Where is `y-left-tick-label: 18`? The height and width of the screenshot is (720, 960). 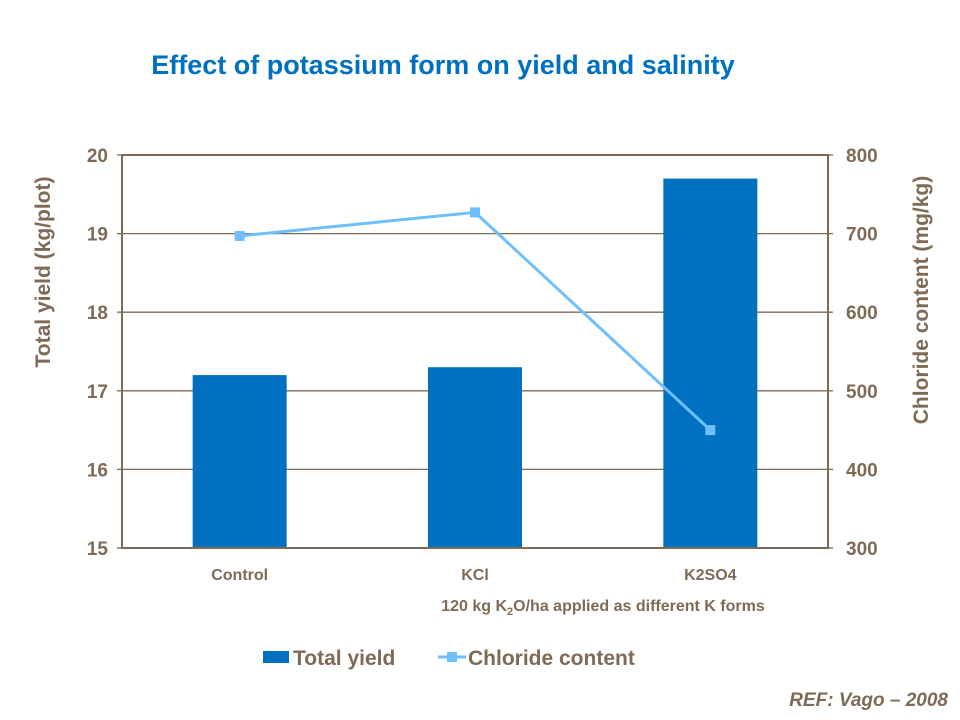
y-left-tick-label: 18 is located at coordinates (97, 313).